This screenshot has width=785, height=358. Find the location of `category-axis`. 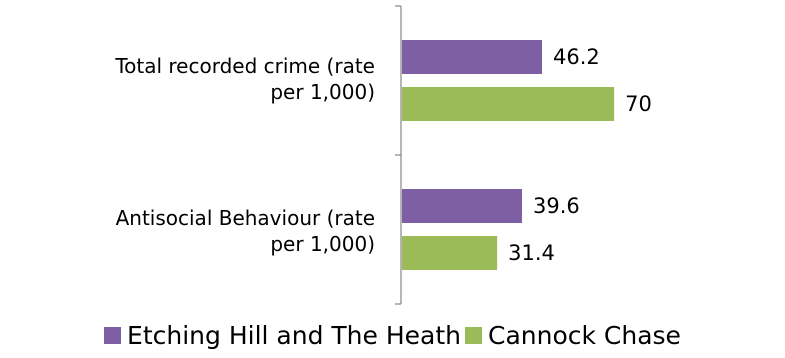

category-axis is located at coordinates (398, 155).